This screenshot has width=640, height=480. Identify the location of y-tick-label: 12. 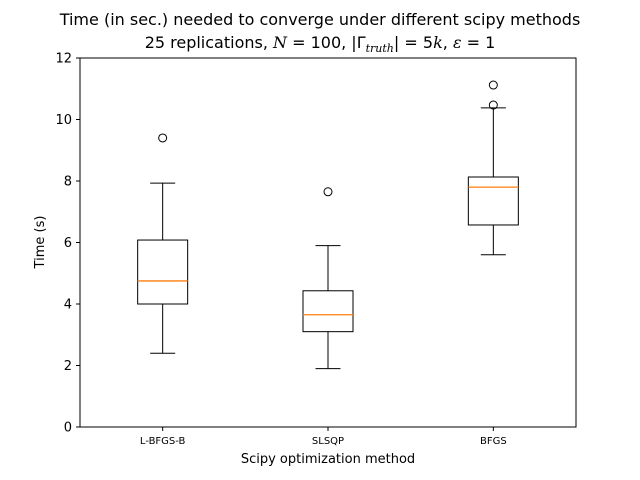
(63, 59).